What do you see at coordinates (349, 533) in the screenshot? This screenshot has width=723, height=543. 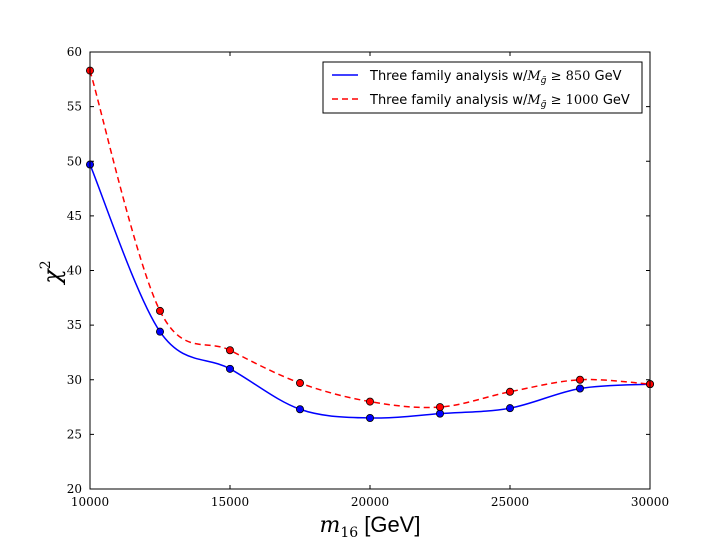 I see `x-axis-label-sub: 16` at bounding box center [349, 533].